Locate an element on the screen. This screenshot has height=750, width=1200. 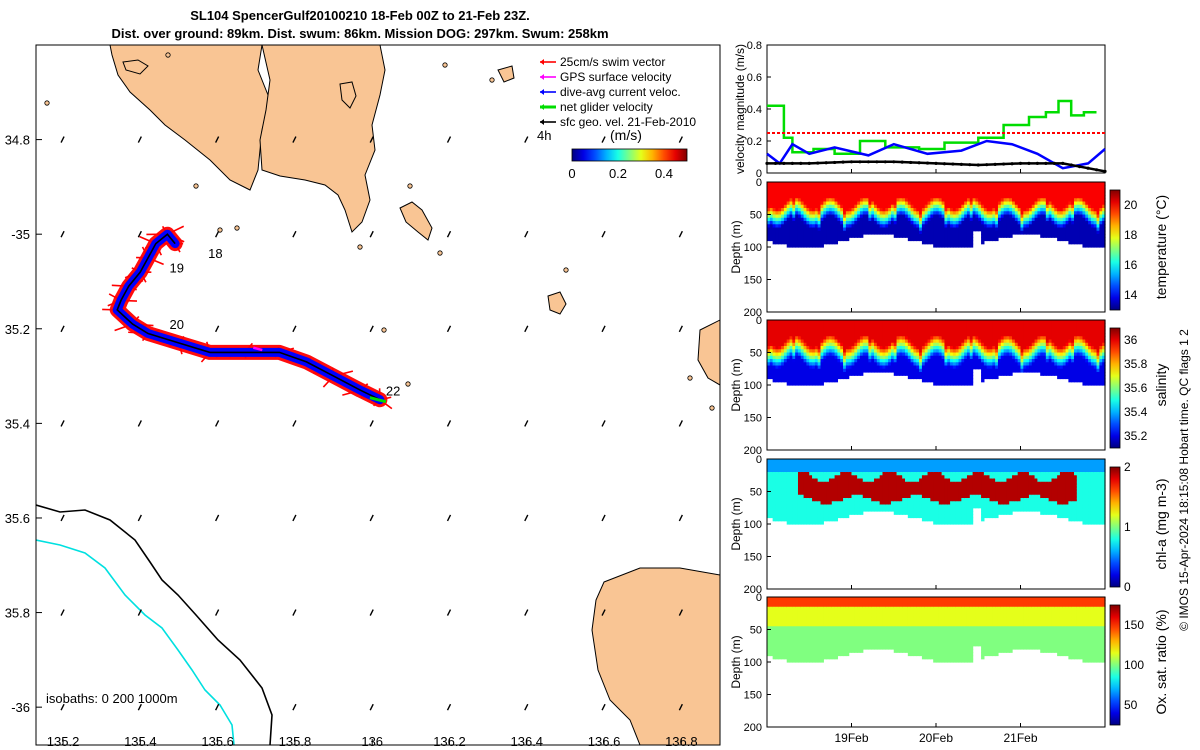
velocity-marker is located at coordinates (1037, 163).